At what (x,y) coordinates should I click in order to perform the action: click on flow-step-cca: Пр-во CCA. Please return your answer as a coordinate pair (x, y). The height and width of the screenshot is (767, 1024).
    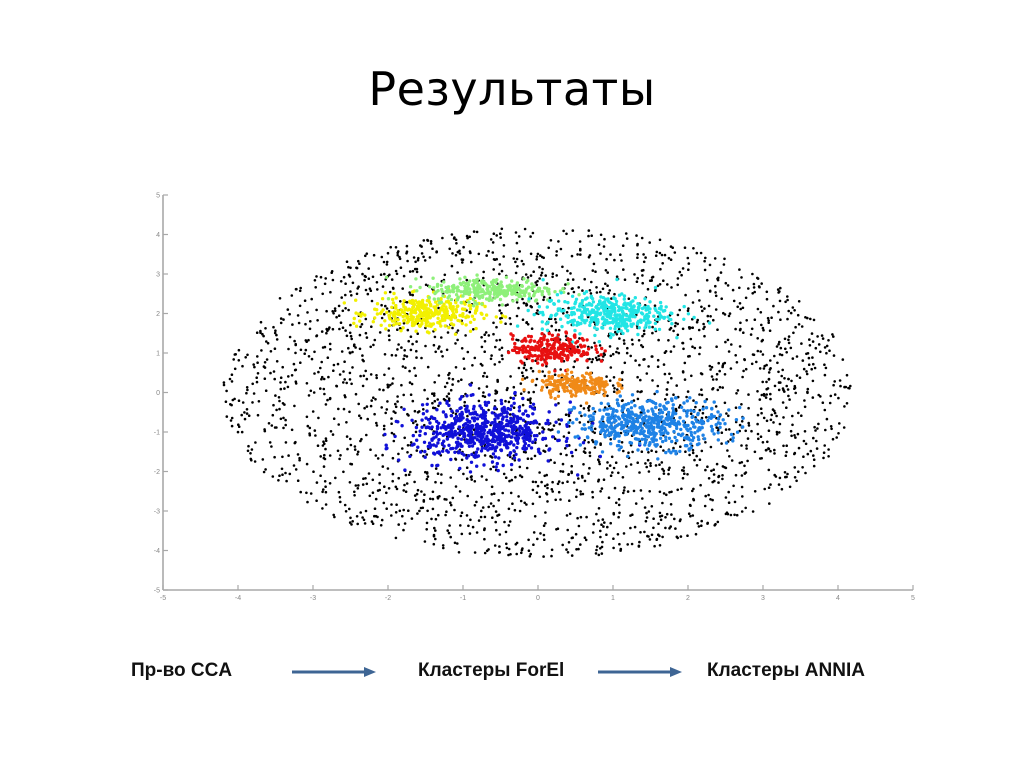
    Looking at the image, I should click on (182, 670).